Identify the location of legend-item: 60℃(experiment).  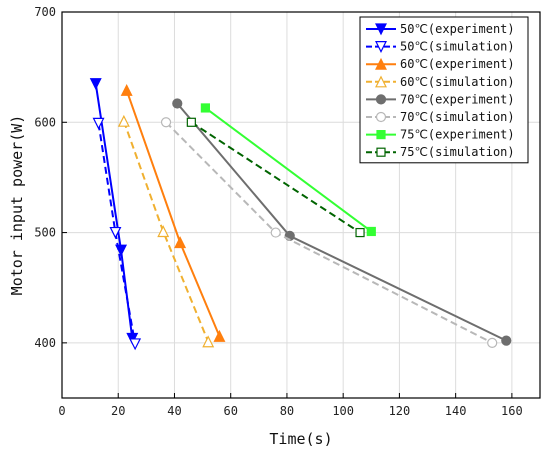
(440, 64).